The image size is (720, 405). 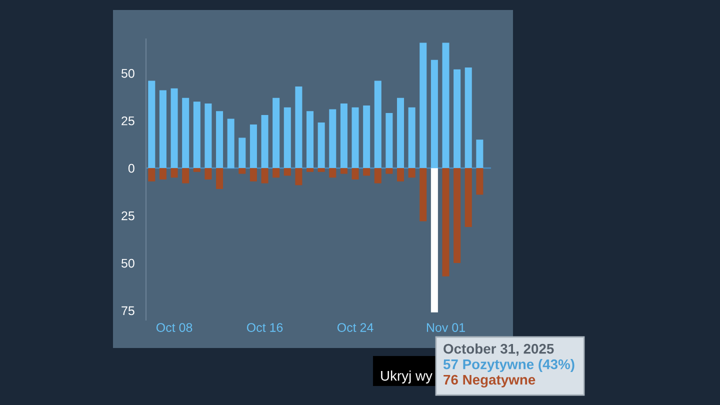 What do you see at coordinates (499, 350) in the screenshot?
I see `text: October 31, 2025` at bounding box center [499, 350].